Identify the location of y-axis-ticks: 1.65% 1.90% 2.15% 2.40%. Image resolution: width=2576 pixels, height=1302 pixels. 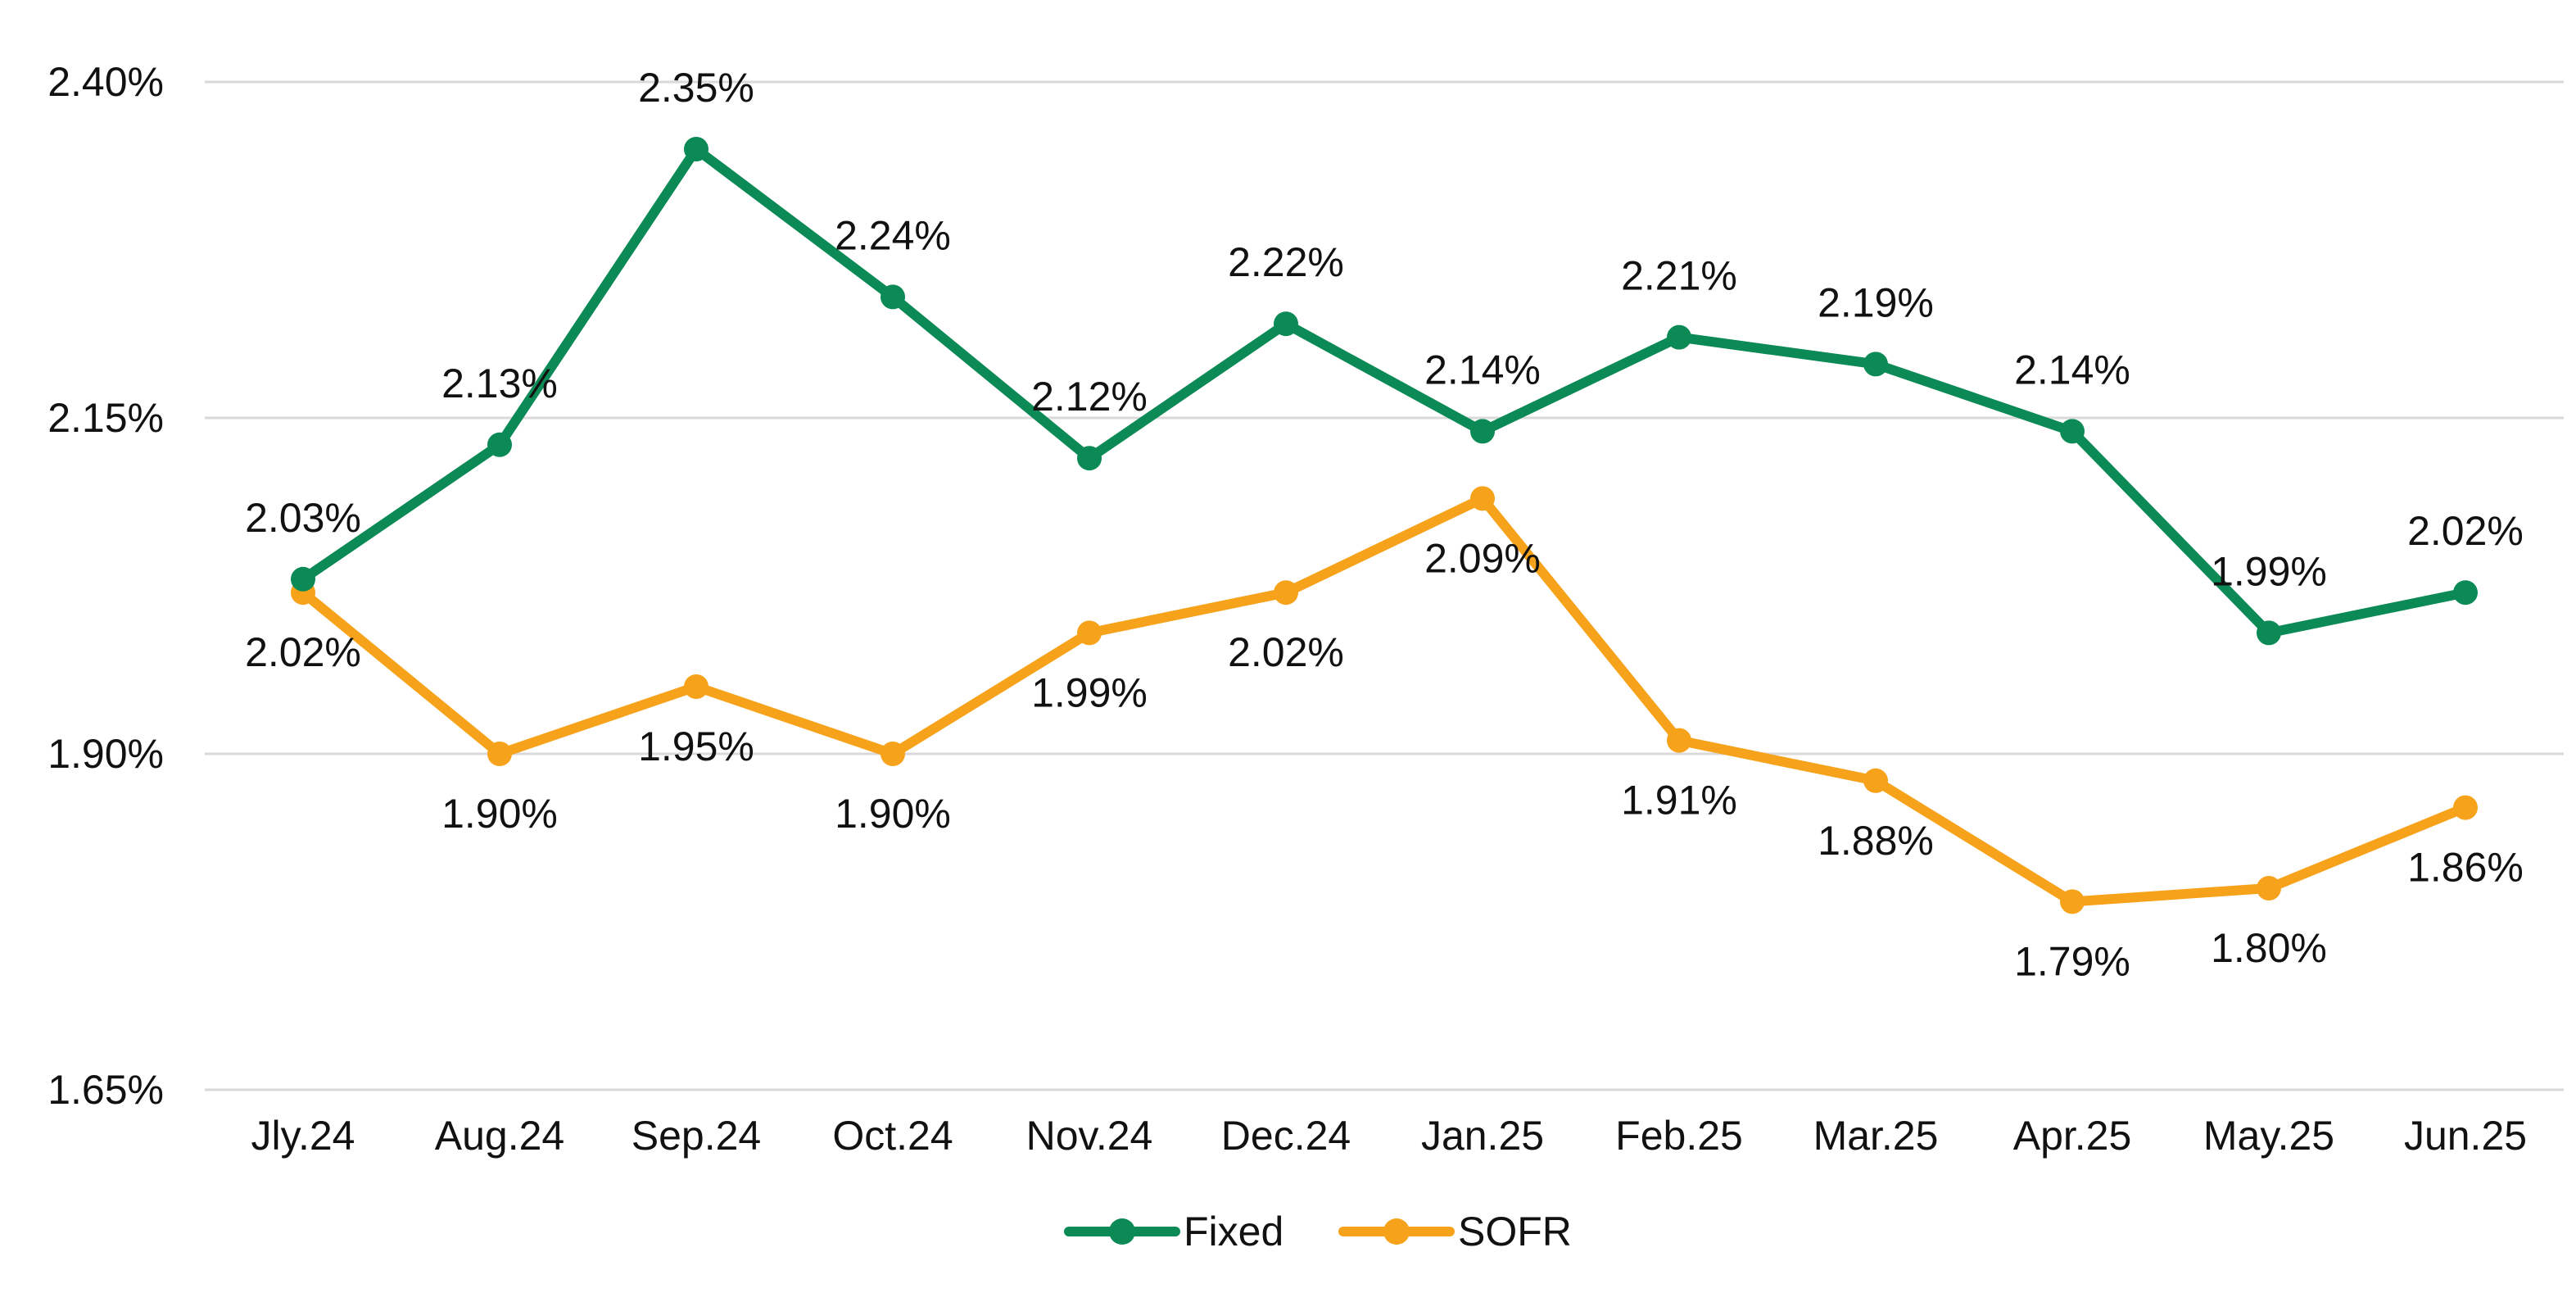
(106, 586).